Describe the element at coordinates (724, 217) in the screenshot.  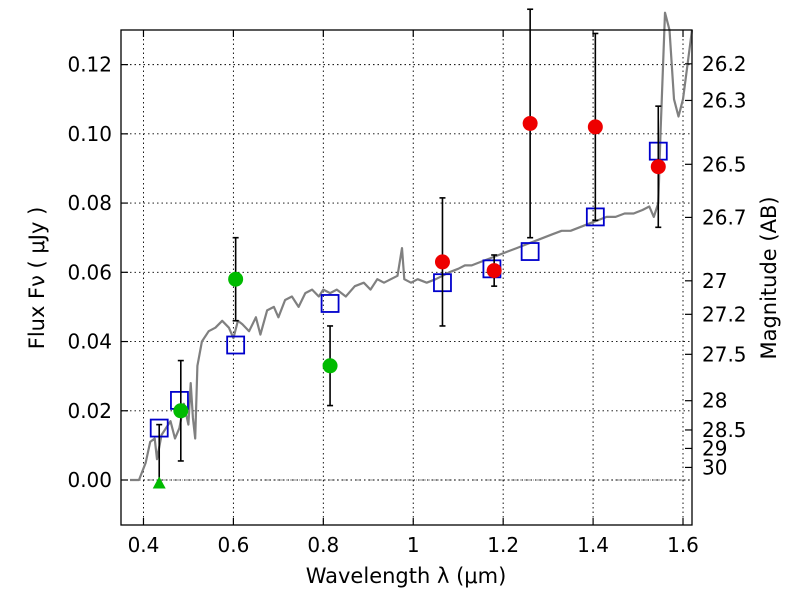
I see `right-tick-label: 26.7` at that location.